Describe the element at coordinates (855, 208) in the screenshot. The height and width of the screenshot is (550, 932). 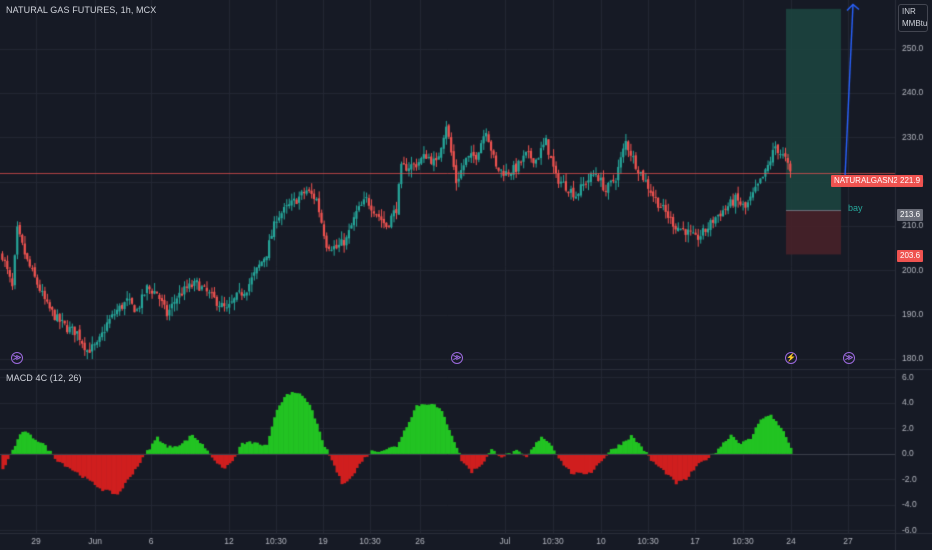
I see `drawing-label-bay: bay` at that location.